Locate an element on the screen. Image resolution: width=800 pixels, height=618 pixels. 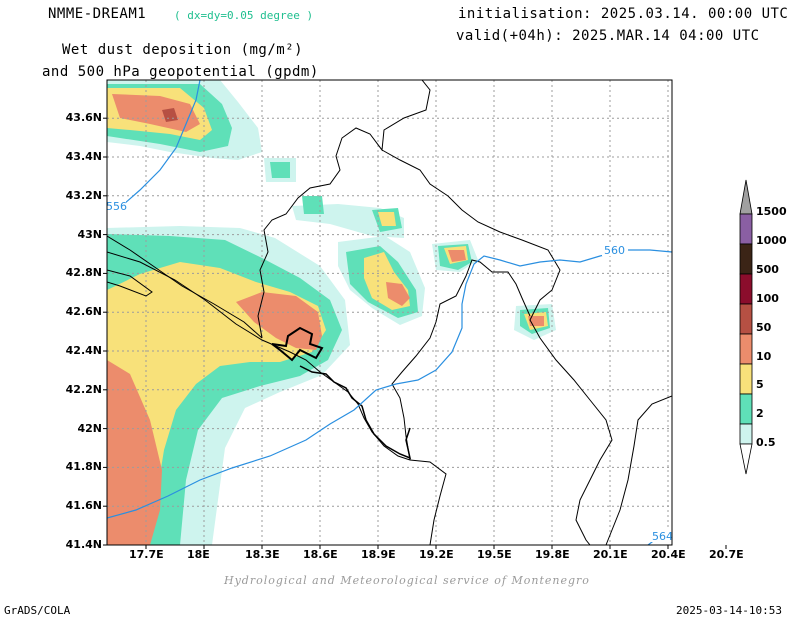
legend-label-2: 2 is located at coordinates (760, 413).